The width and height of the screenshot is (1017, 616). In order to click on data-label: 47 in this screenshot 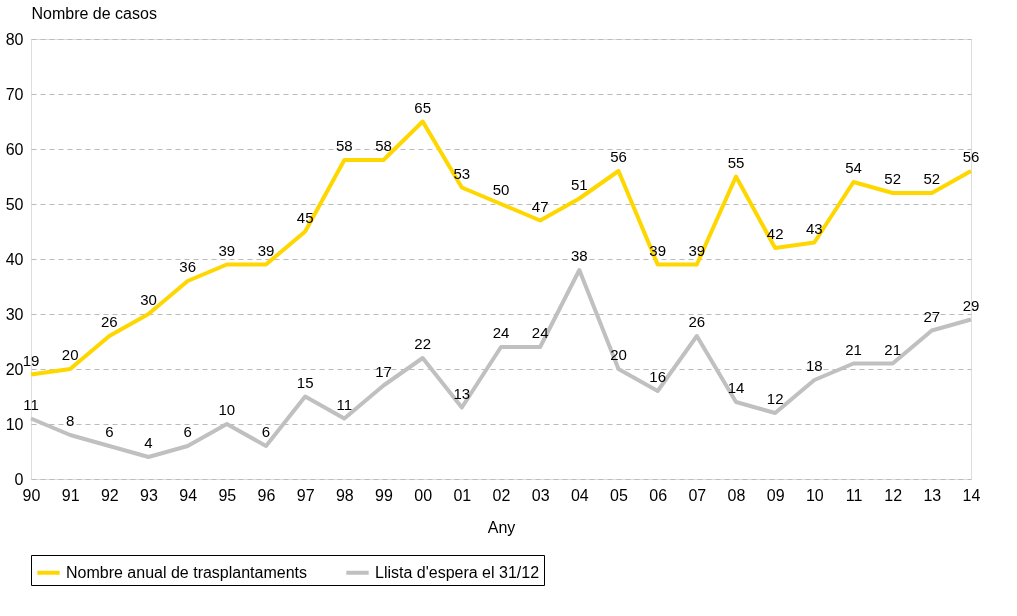, I will do `click(540, 206)`.